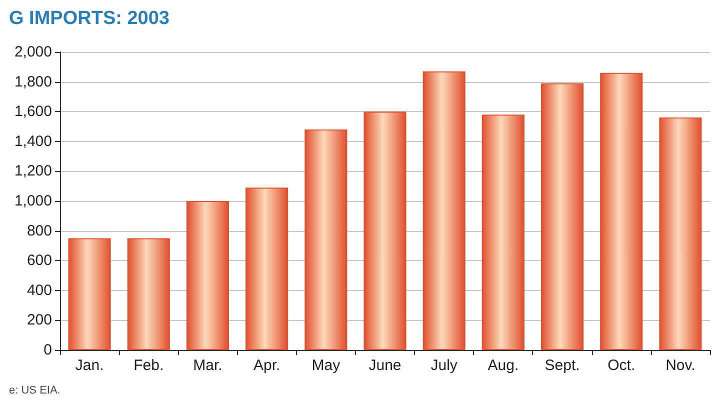 The height and width of the screenshot is (405, 720). Describe the element at coordinates (444, 365) in the screenshot. I see `x-tick-label: July` at that location.